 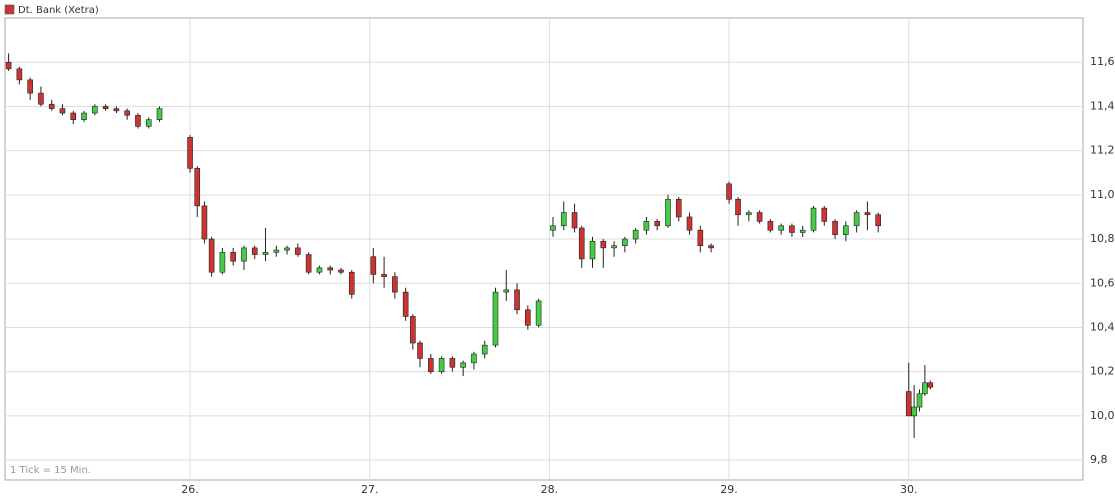 What do you see at coordinates (1102, 238) in the screenshot?
I see `y-tick-label: 10,8` at bounding box center [1102, 238].